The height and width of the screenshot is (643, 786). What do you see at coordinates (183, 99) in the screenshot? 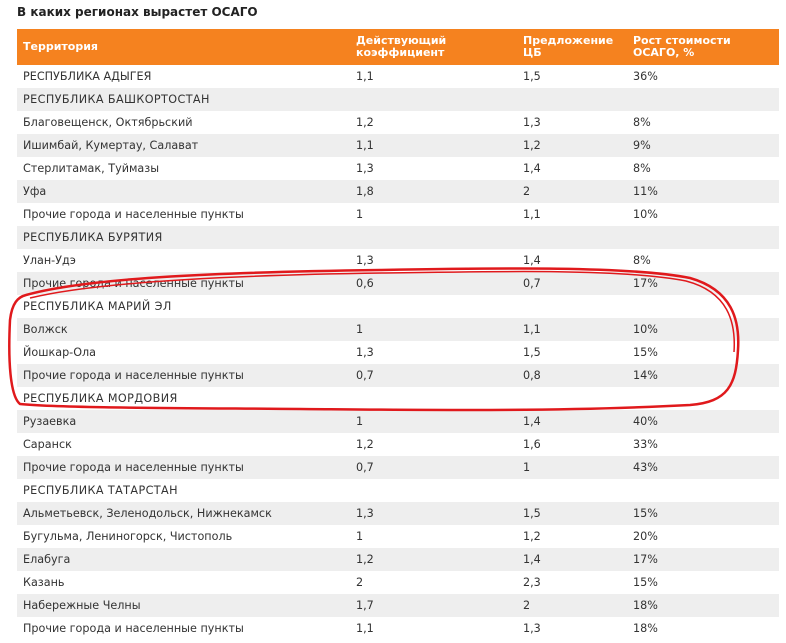
I see `cell-territory: РЕСПУБЛИКА БАШКОРТОСТАН` at bounding box center [183, 99].